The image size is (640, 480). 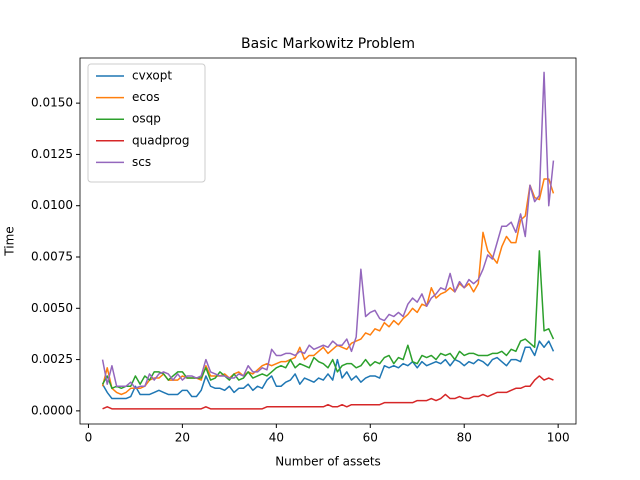 What do you see at coordinates (52, 359) in the screenshot?
I see `y-tick-label: 0.0025` at bounding box center [52, 359].